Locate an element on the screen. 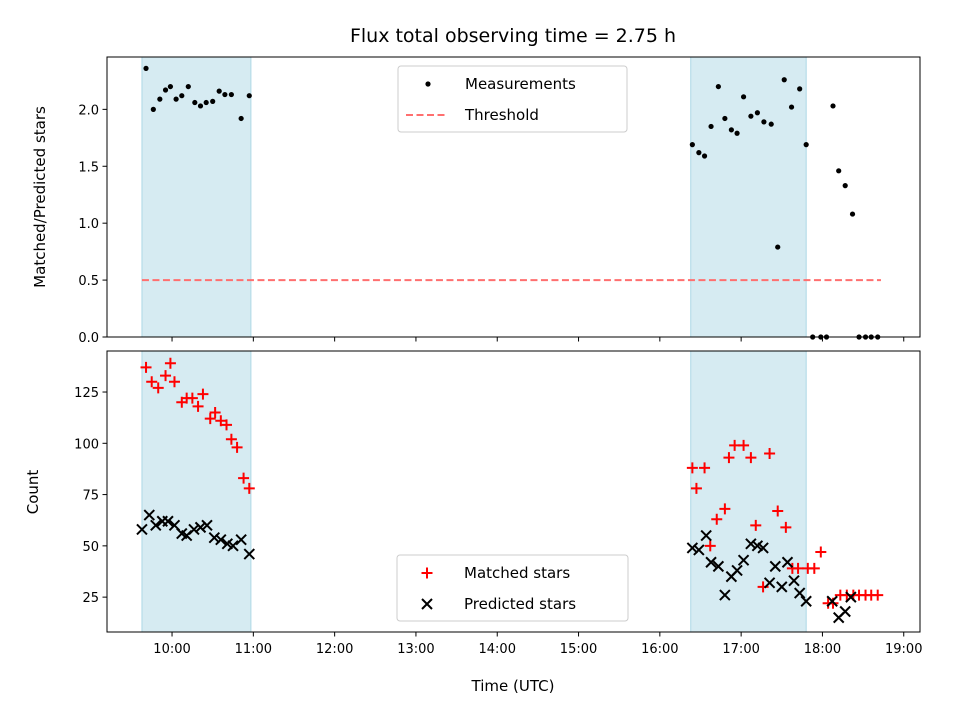  measurements-legend-label: Measurements is located at coordinates (520, 84).